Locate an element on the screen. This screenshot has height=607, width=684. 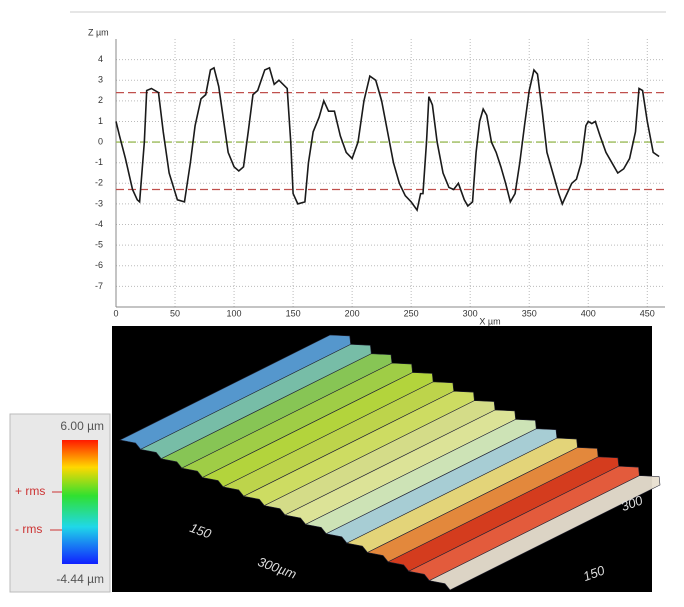
y-tick-label: -7 is located at coordinates (99, 286).